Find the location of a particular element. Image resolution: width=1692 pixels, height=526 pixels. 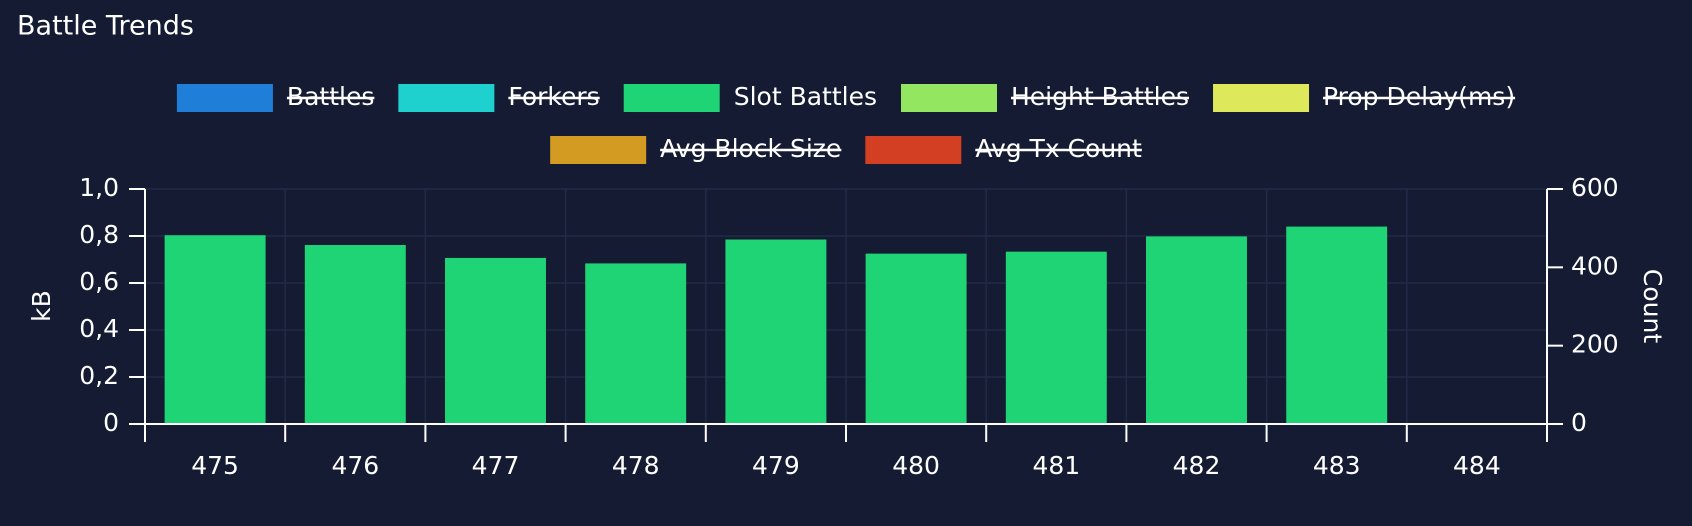

y-tick-label: 0 is located at coordinates (111, 422).